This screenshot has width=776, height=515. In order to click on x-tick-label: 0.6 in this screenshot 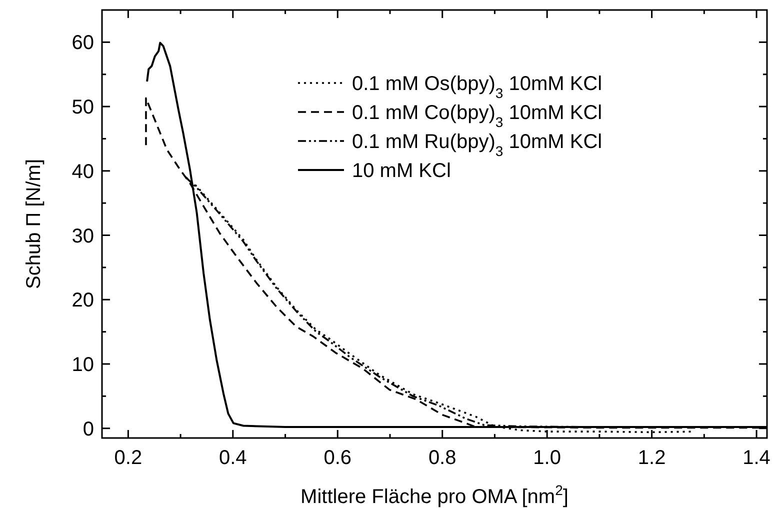, I will do `click(338, 458)`.